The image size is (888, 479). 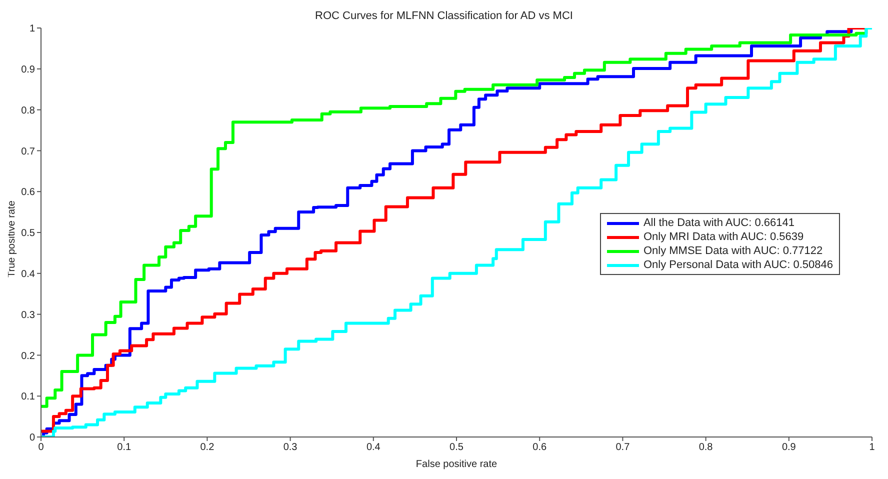 What do you see at coordinates (539, 448) in the screenshot?
I see `x-tick-label: 0.6` at bounding box center [539, 448].